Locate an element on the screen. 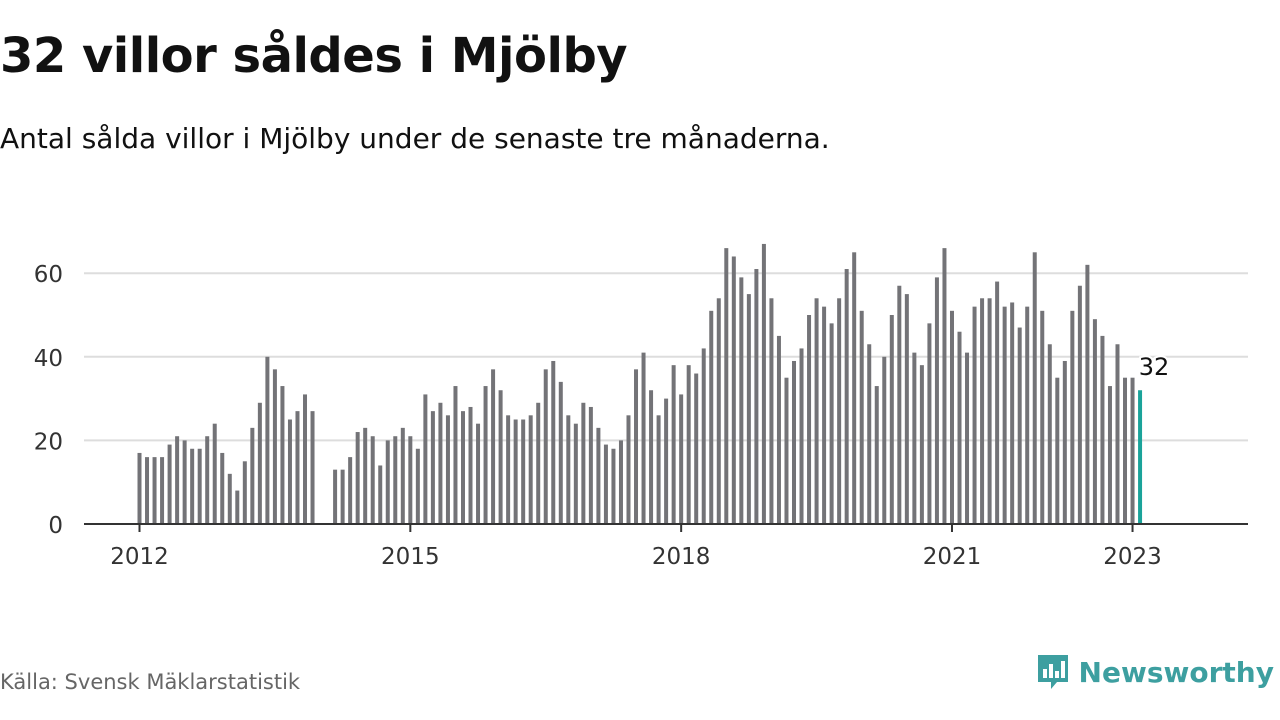 The width and height of the screenshot is (1280, 720). y-tick-label: 20 is located at coordinates (48, 442).